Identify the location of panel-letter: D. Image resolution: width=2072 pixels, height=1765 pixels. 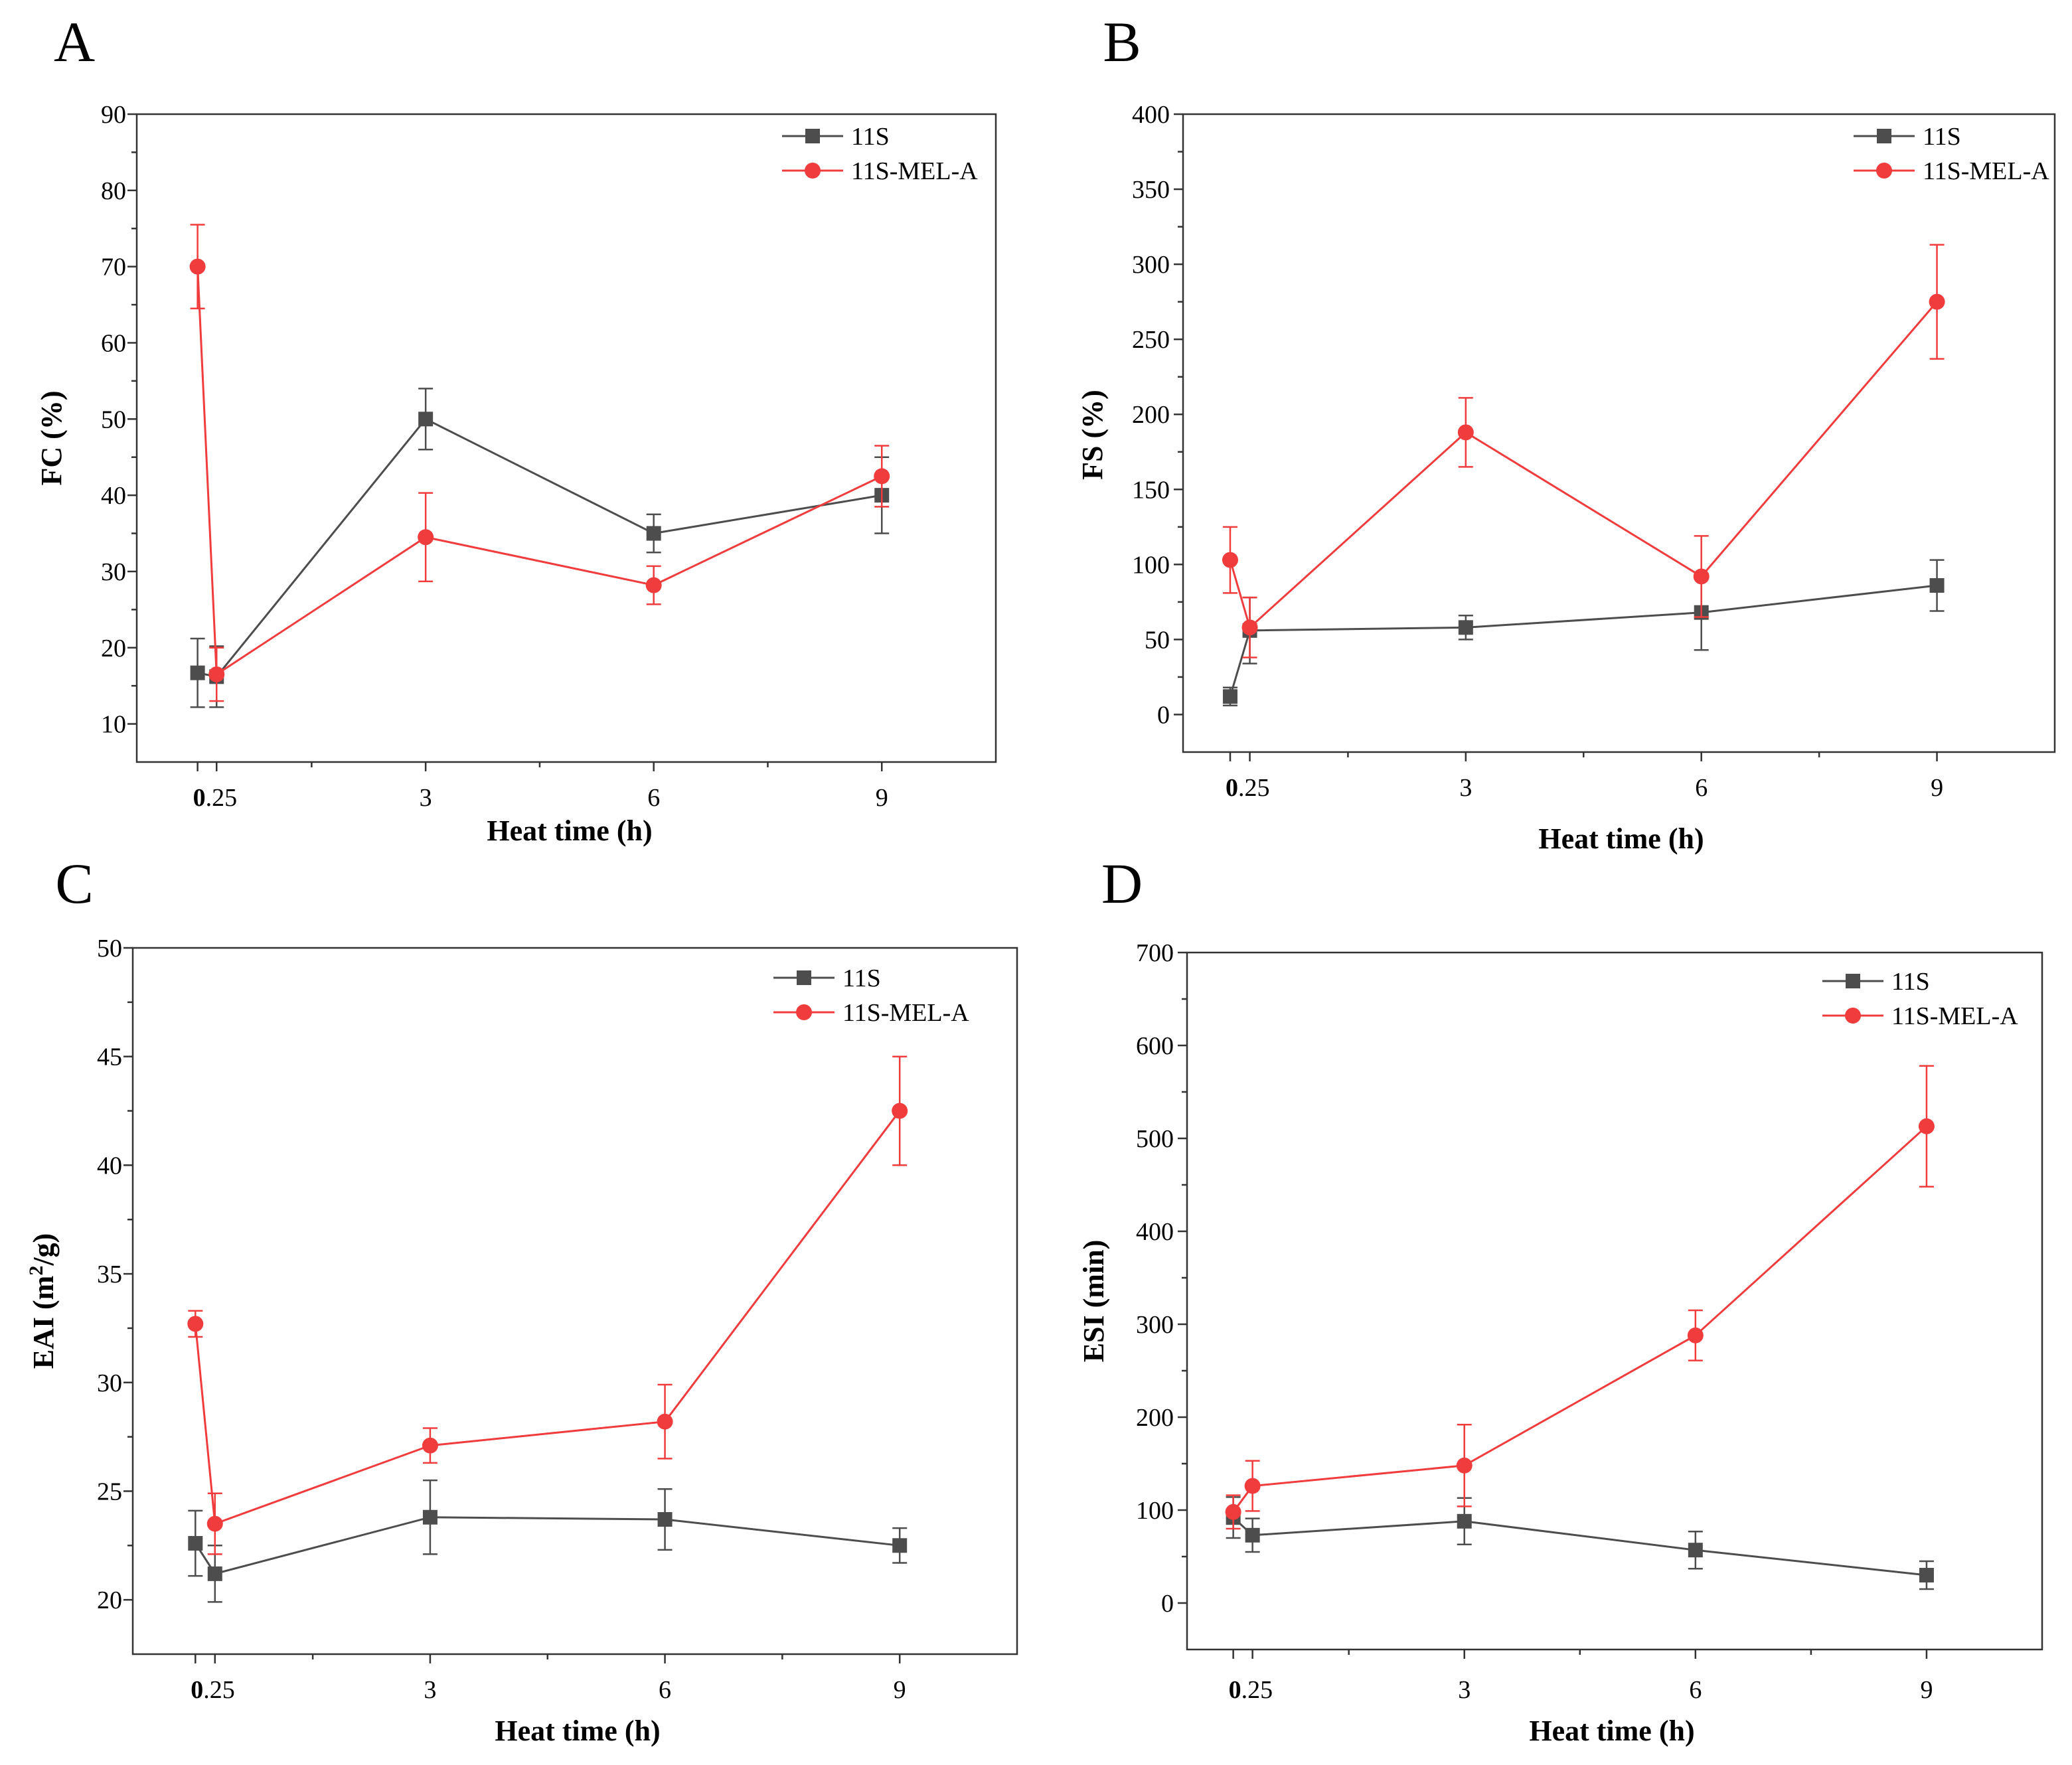
(1122, 884).